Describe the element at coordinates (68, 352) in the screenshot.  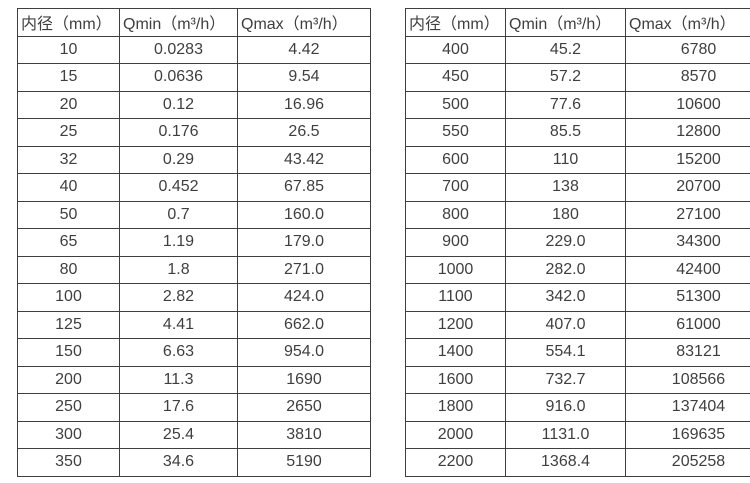
I see `table-cell: 150` at that location.